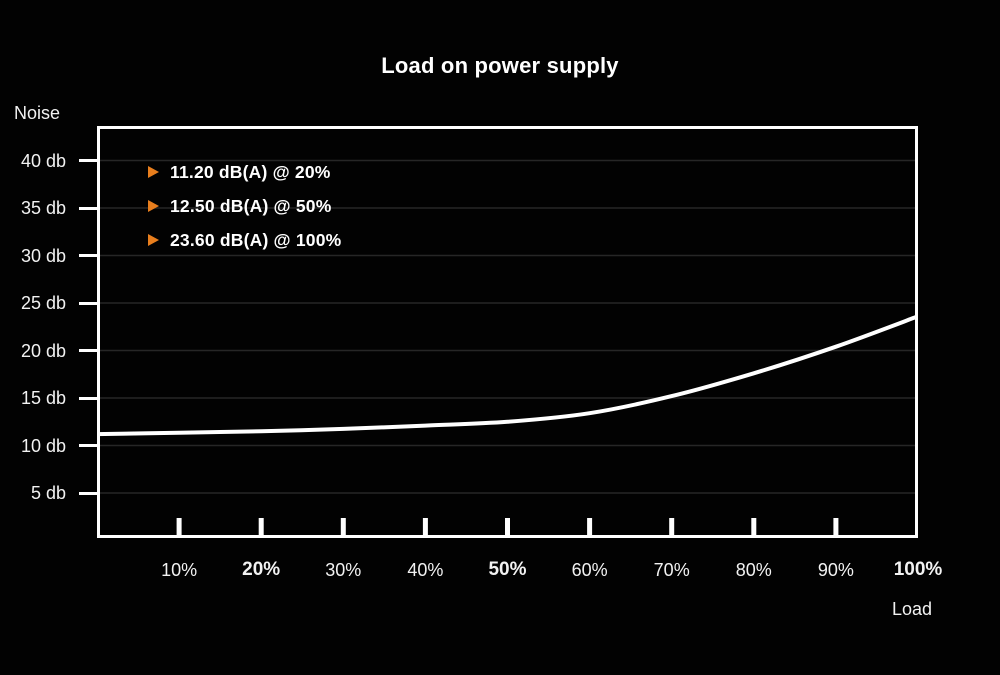 The width and height of the screenshot is (1000, 675). Describe the element at coordinates (256, 239) in the screenshot. I see `legend-label: 23.60 dB(A) @ 100%` at that location.